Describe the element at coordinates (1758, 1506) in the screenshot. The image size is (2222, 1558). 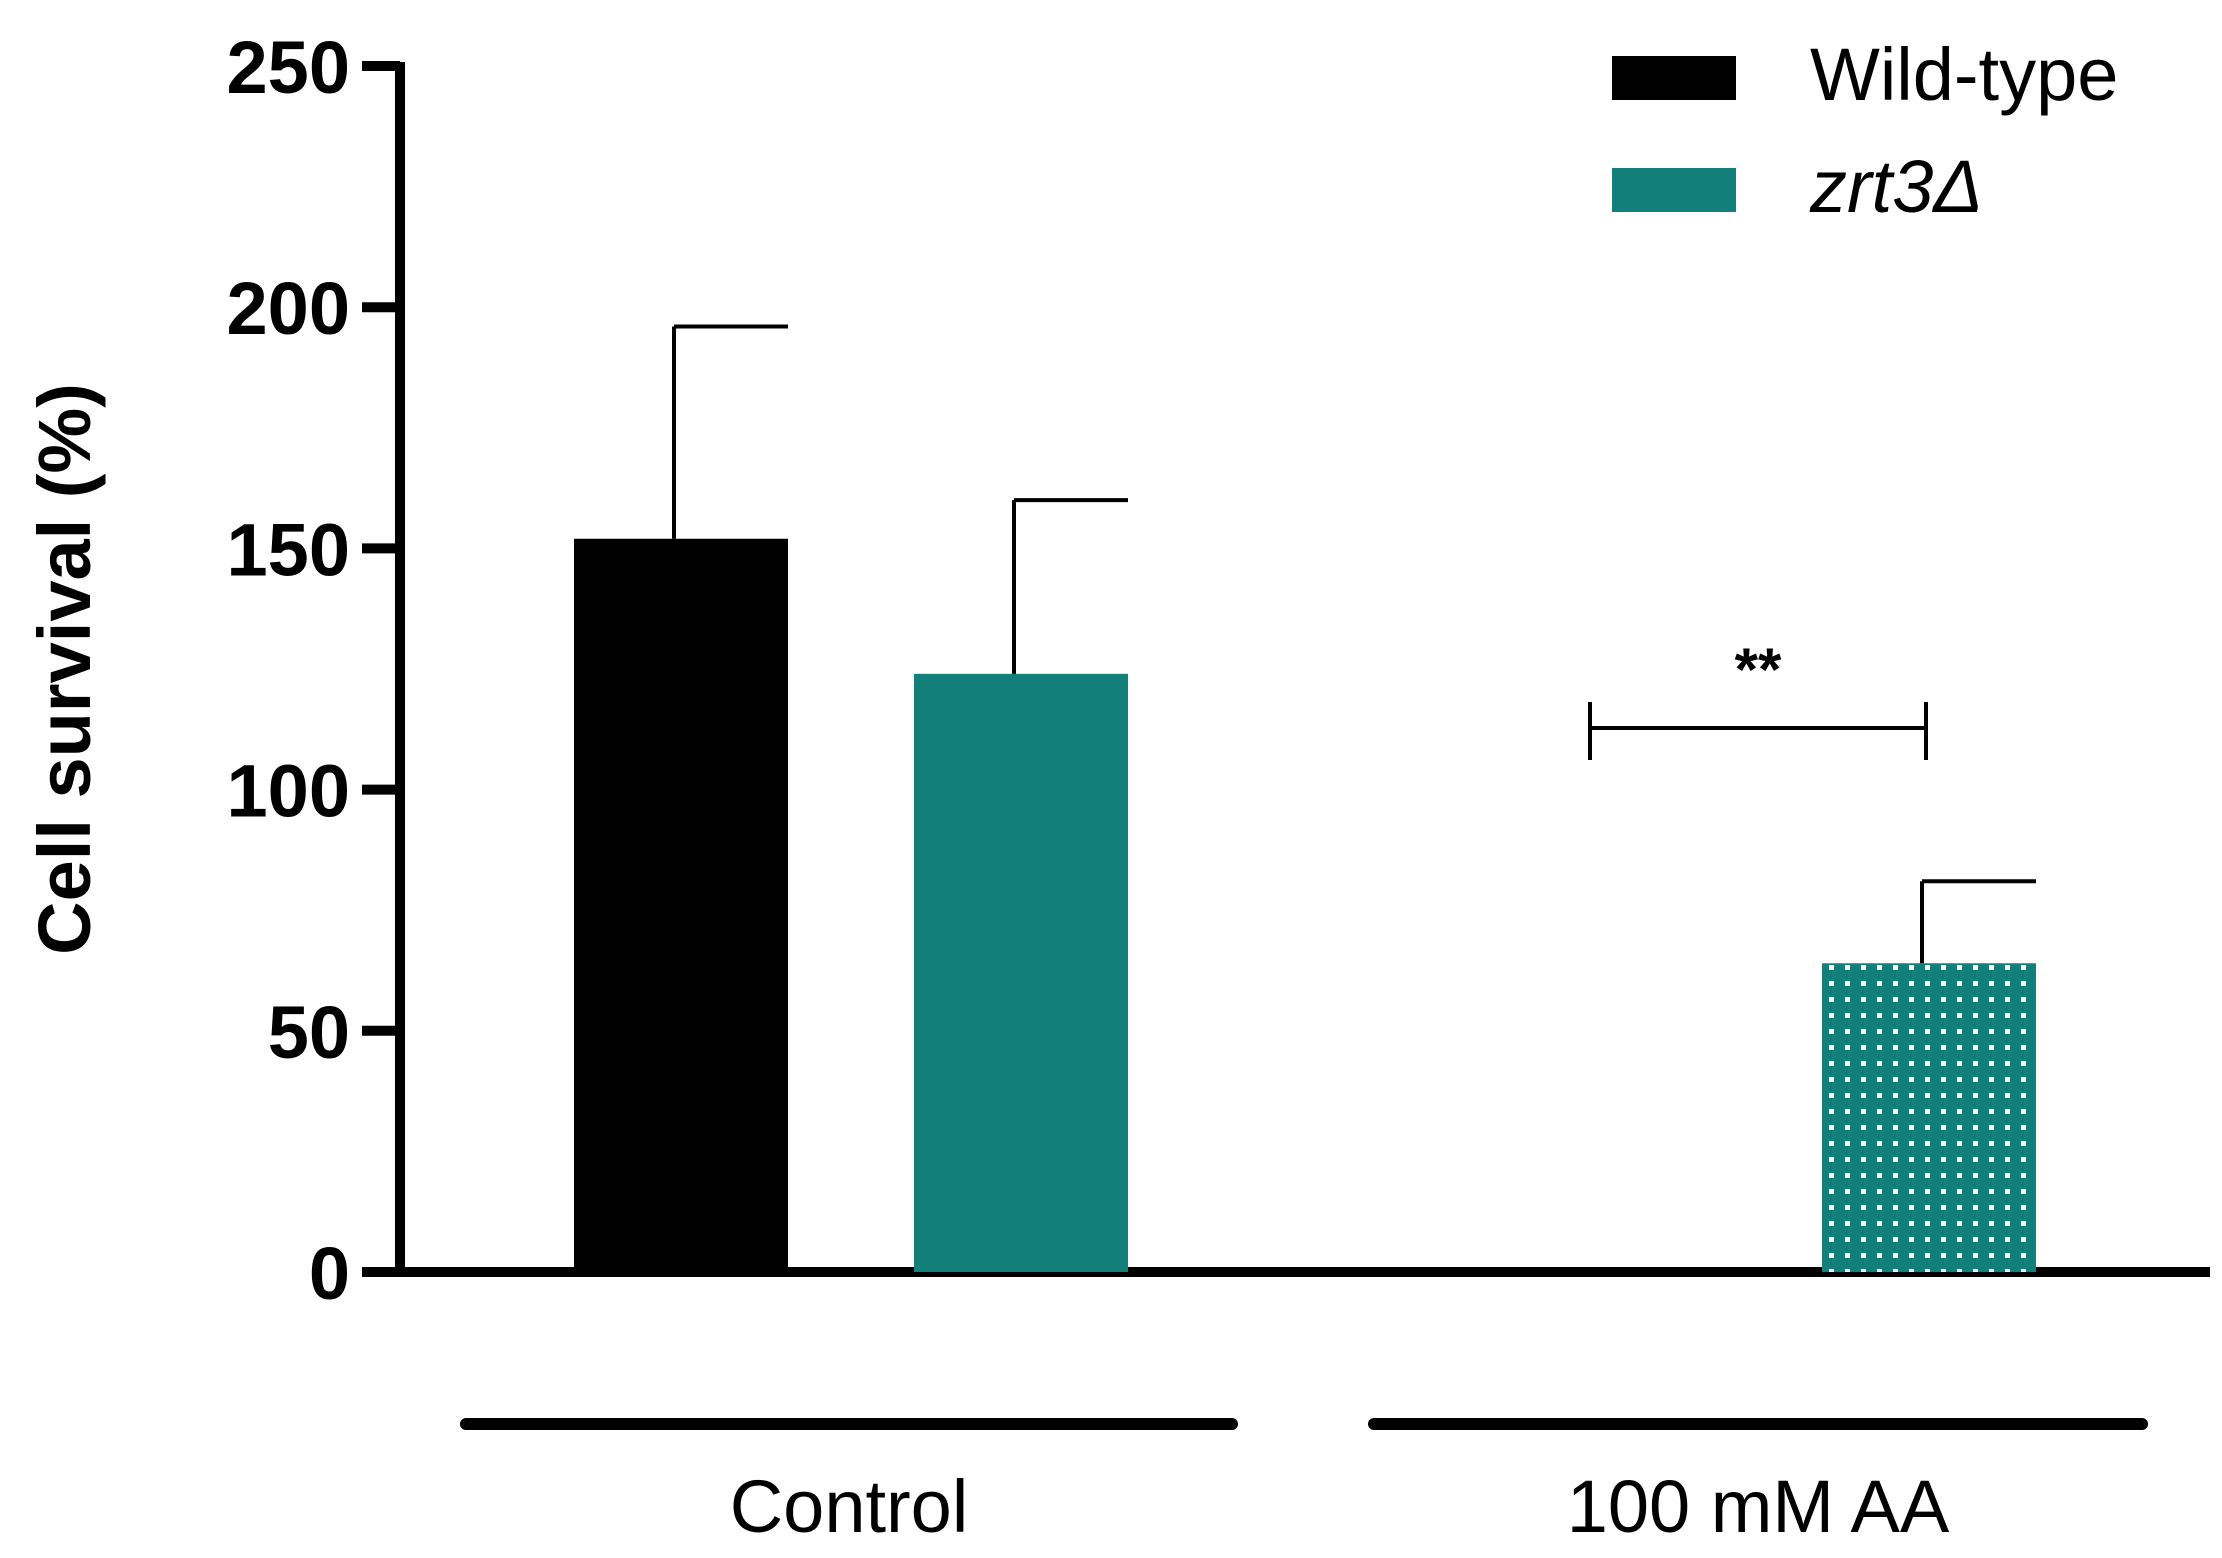
I see `group-label-1: 100 mM AA` at that location.